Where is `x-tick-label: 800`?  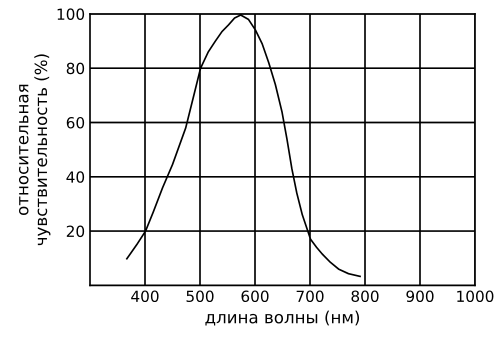
x-tick-label: 800 is located at coordinates (365, 296).